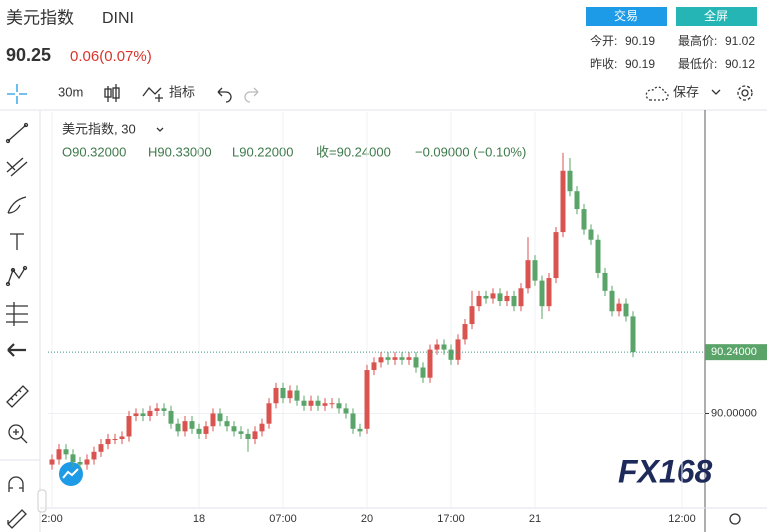 The height and width of the screenshot is (532, 767). I want to click on settings-icon, so click(745, 93).